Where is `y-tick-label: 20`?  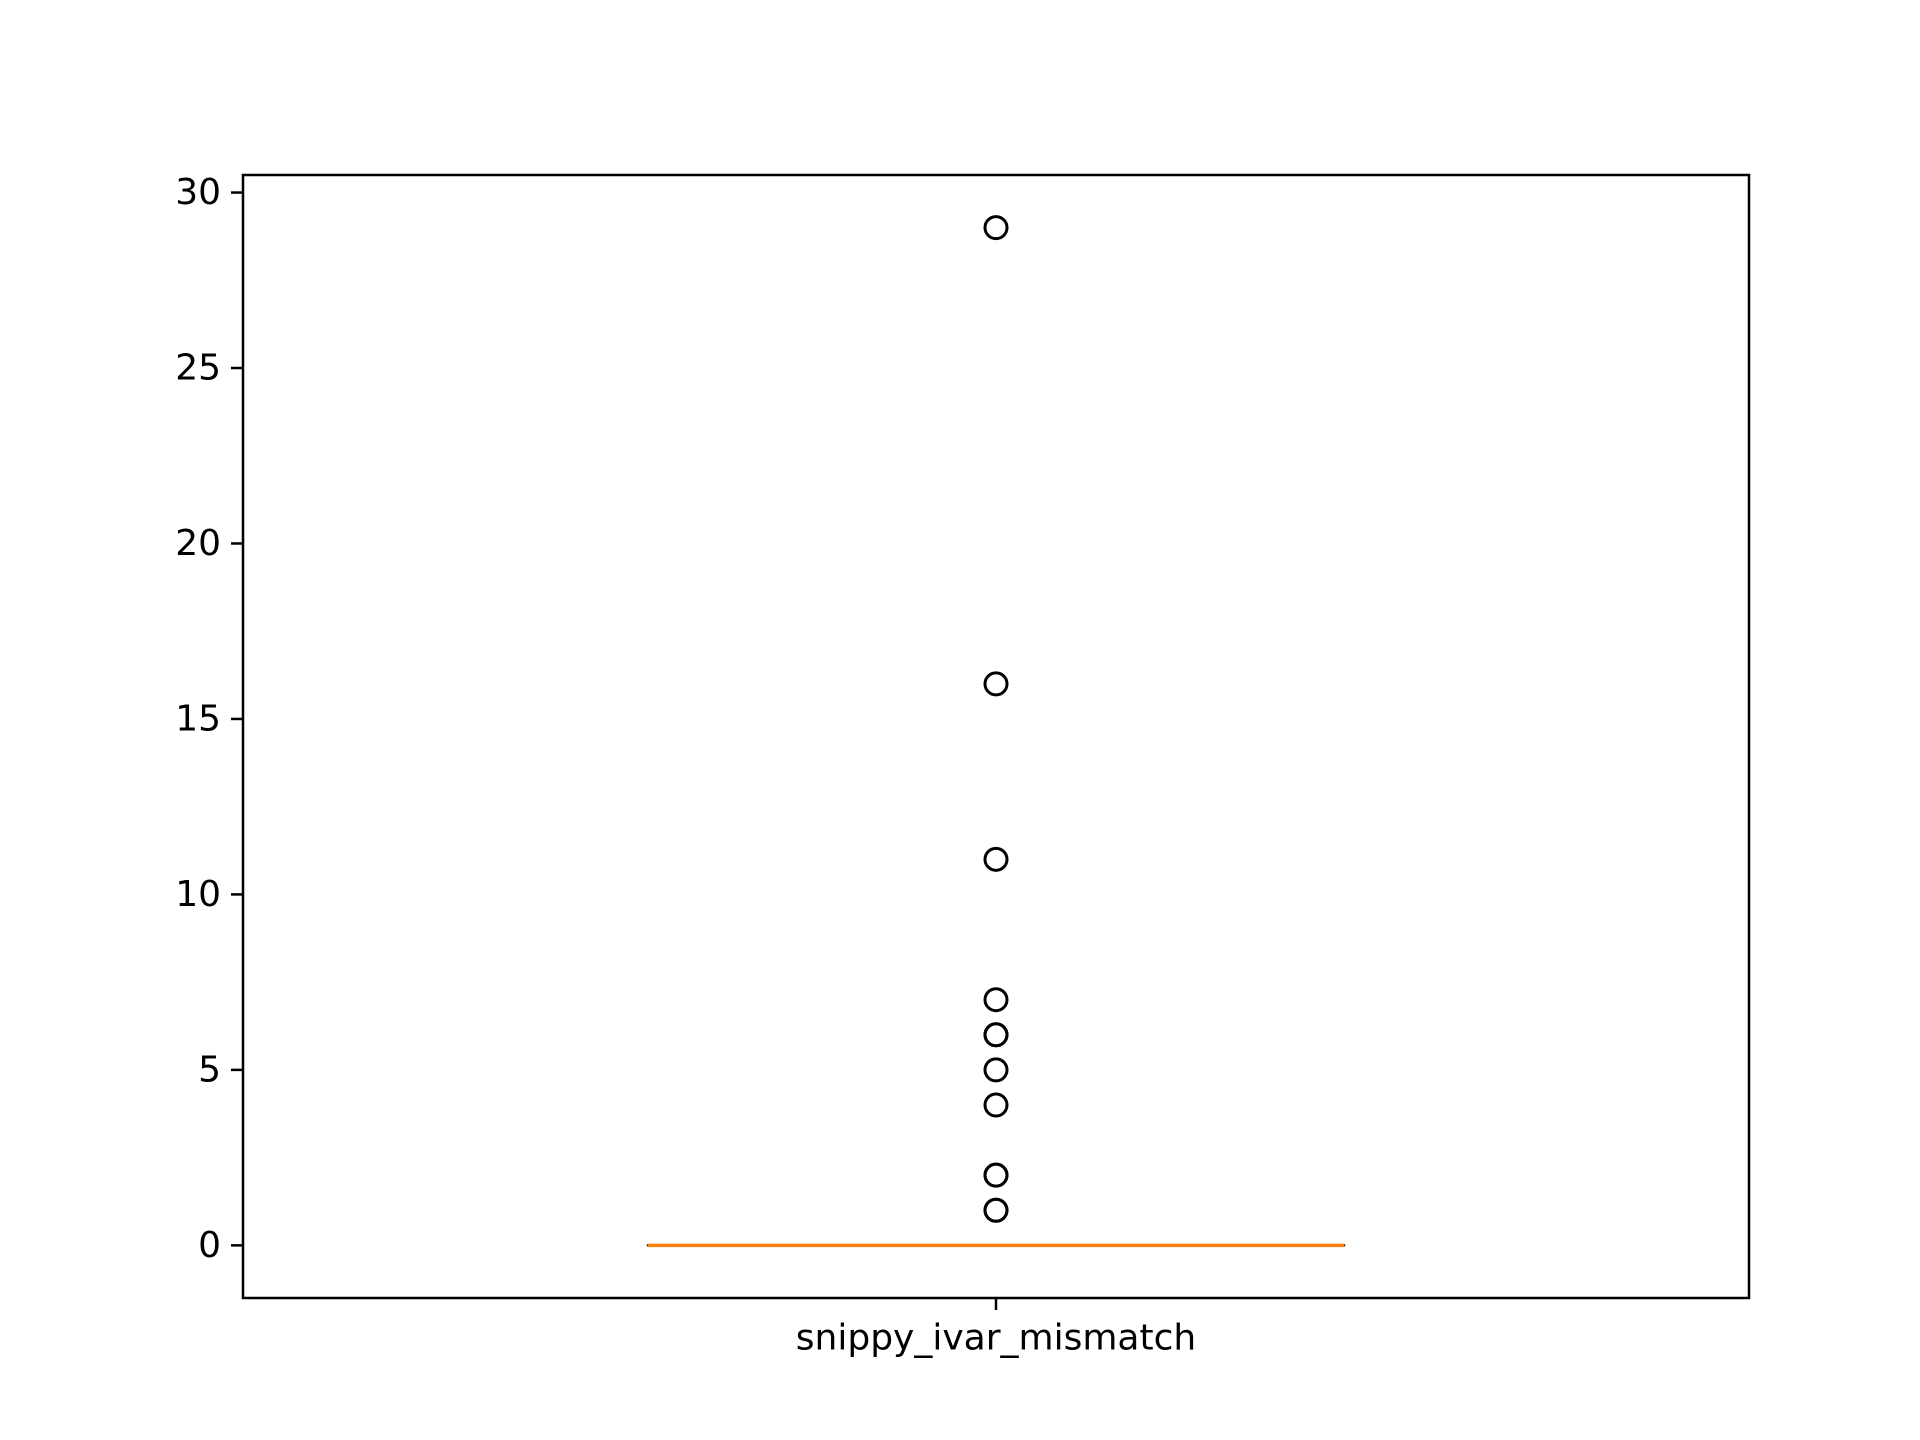 y-tick-label: 20 is located at coordinates (198, 543).